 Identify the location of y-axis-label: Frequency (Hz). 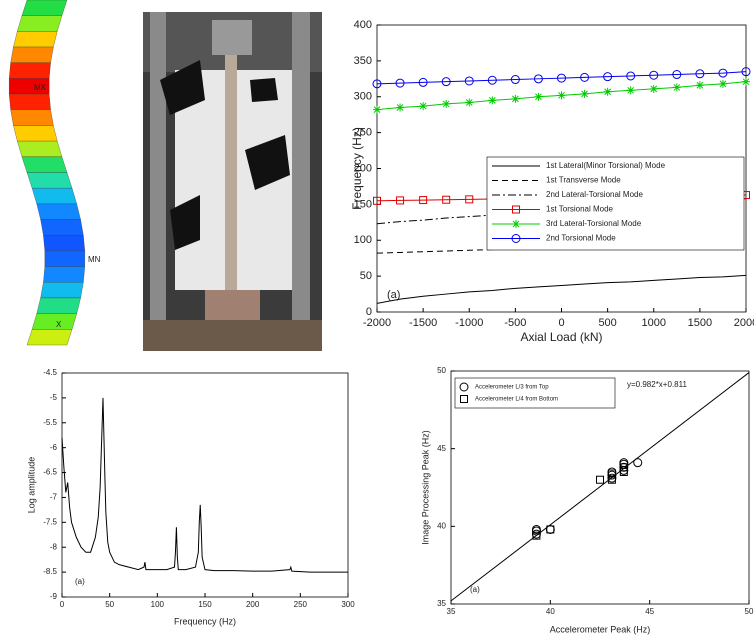
(357, 168).